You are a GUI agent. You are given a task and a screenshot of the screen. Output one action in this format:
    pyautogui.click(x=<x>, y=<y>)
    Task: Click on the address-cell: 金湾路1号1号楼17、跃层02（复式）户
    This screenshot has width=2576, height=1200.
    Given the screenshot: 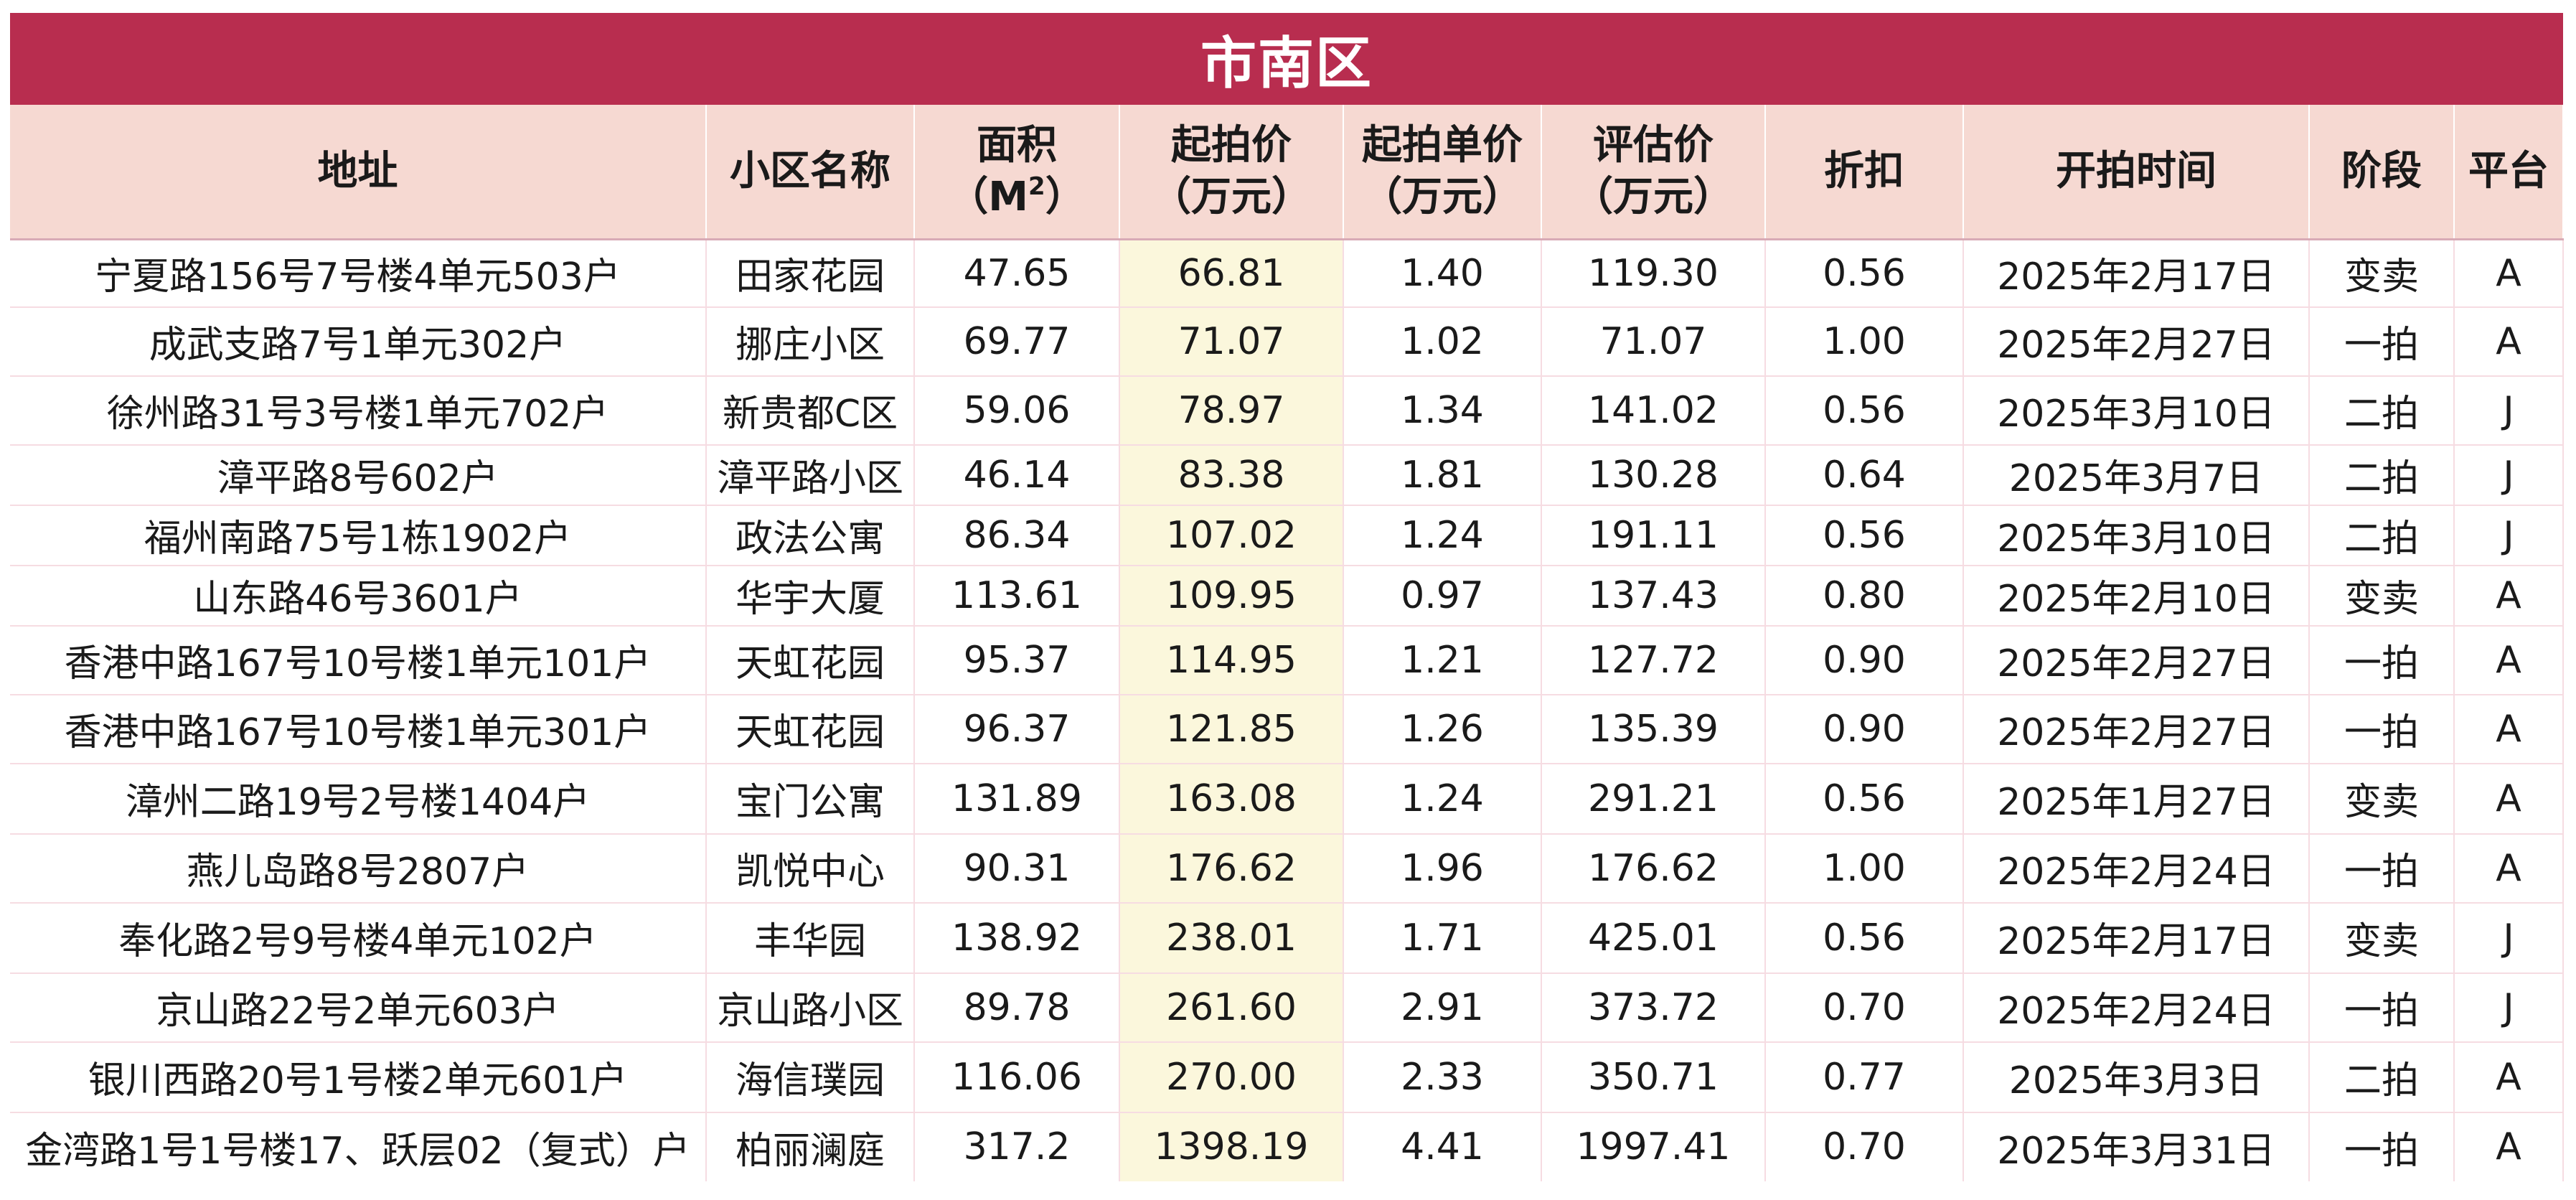 What is the action you would take?
    pyautogui.click(x=358, y=1146)
    